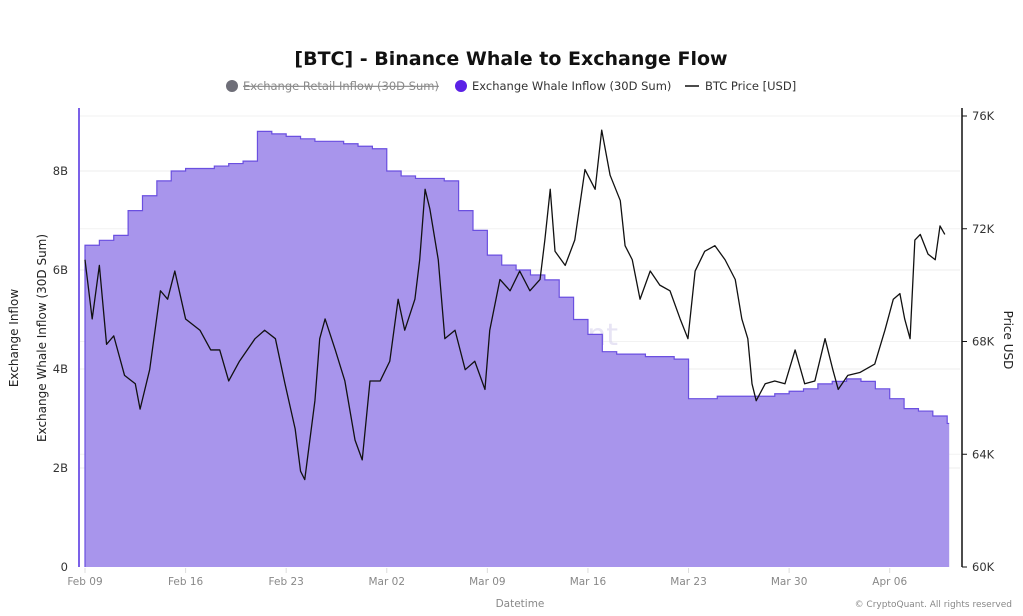 The width and height of the screenshot is (1023, 616). What do you see at coordinates (789, 582) in the screenshot?
I see `x-tick-label: Mar 30` at bounding box center [789, 582].